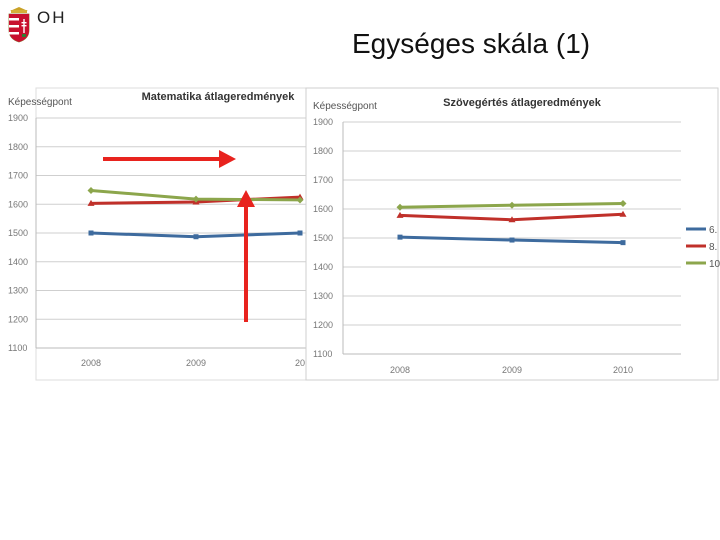 The height and width of the screenshot is (540, 720). What do you see at coordinates (52, 17) in the screenshot?
I see `logo-text: OH` at bounding box center [52, 17].